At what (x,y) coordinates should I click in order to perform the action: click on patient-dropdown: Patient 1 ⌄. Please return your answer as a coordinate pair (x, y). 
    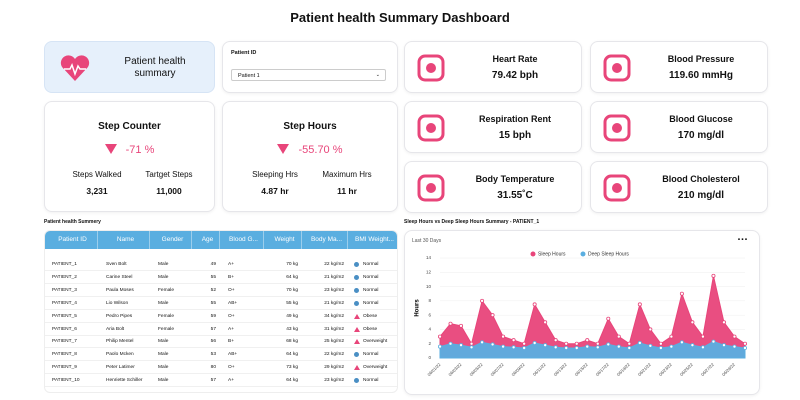
    Looking at the image, I should click on (308, 75).